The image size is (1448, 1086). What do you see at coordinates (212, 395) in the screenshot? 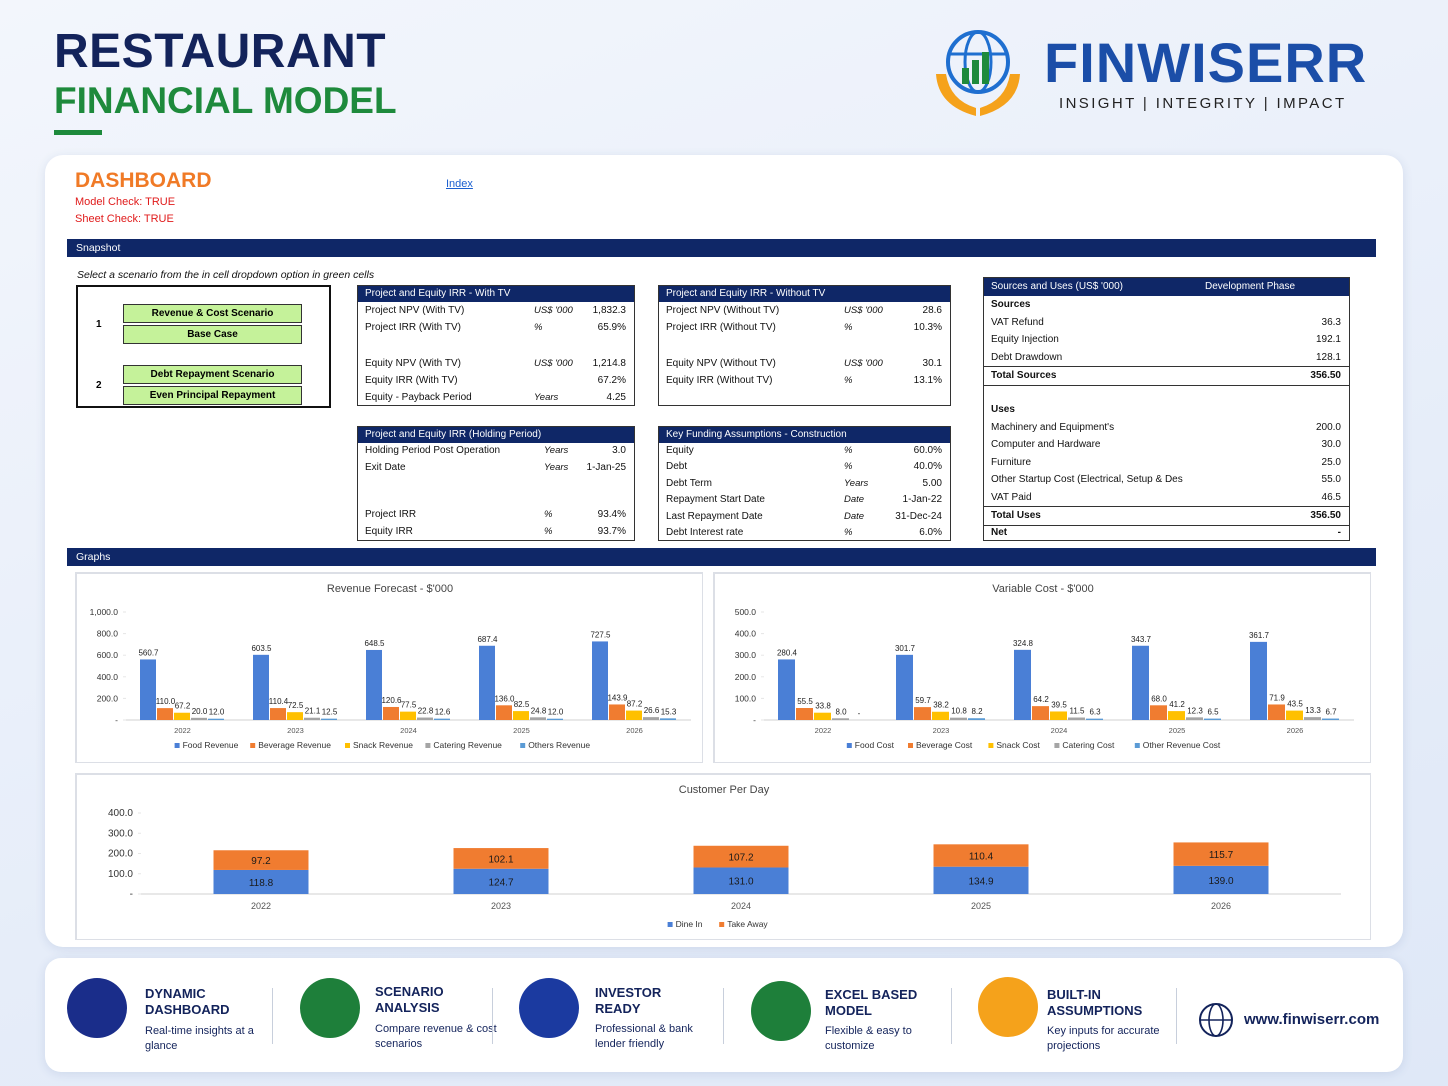
I see `scenario-value: Even Principal Repayment` at bounding box center [212, 395].